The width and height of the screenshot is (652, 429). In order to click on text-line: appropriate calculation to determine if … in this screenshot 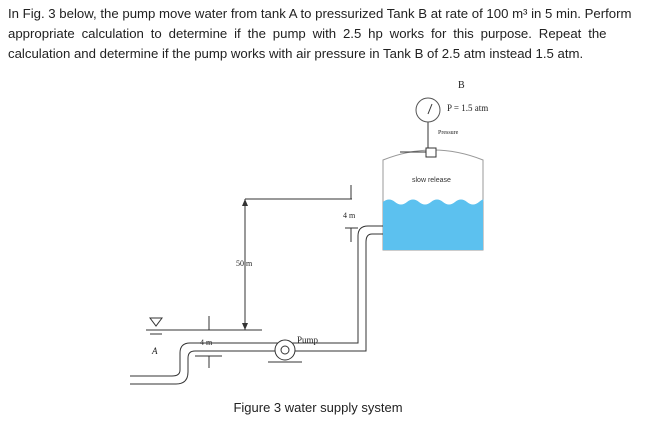, I will do `click(307, 33)`.